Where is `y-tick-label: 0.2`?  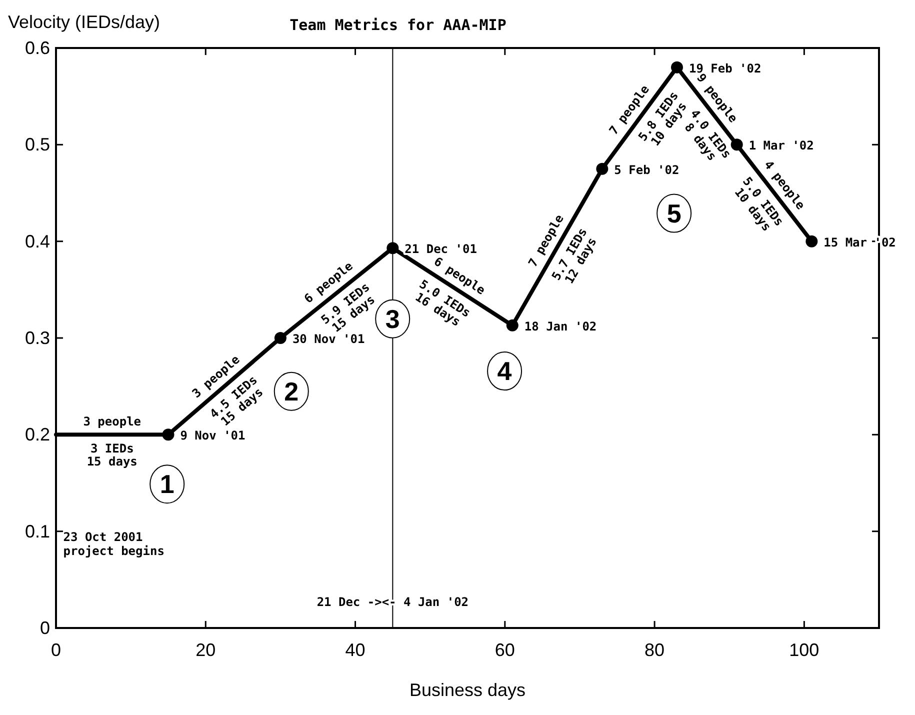
y-tick-label: 0.2 is located at coordinates (37, 434).